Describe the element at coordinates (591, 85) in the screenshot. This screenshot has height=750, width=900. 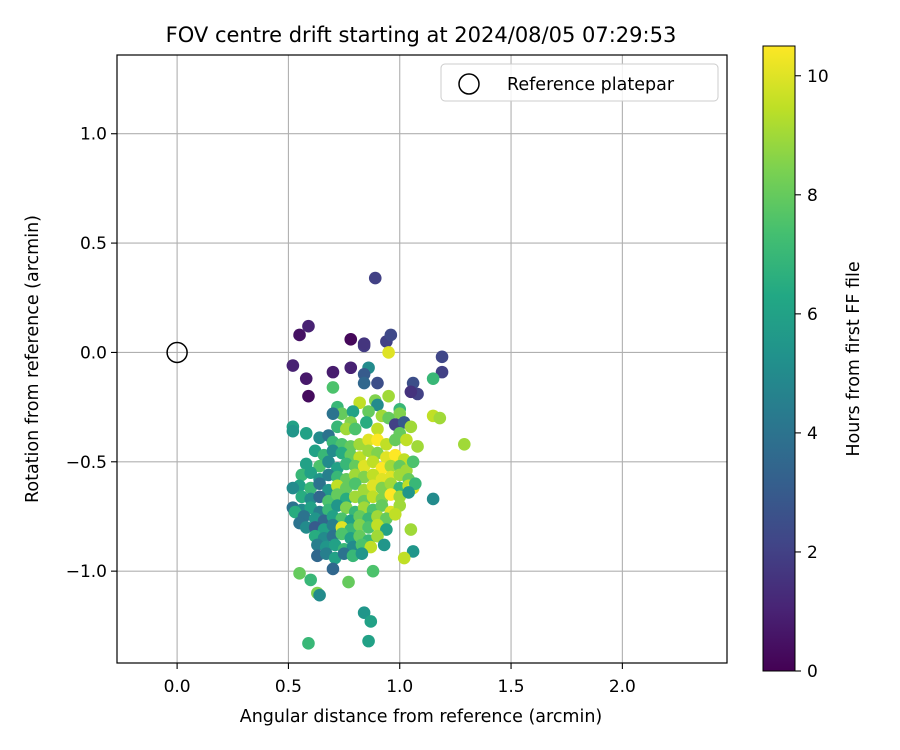
I see `legend-label: Reference platepar` at that location.